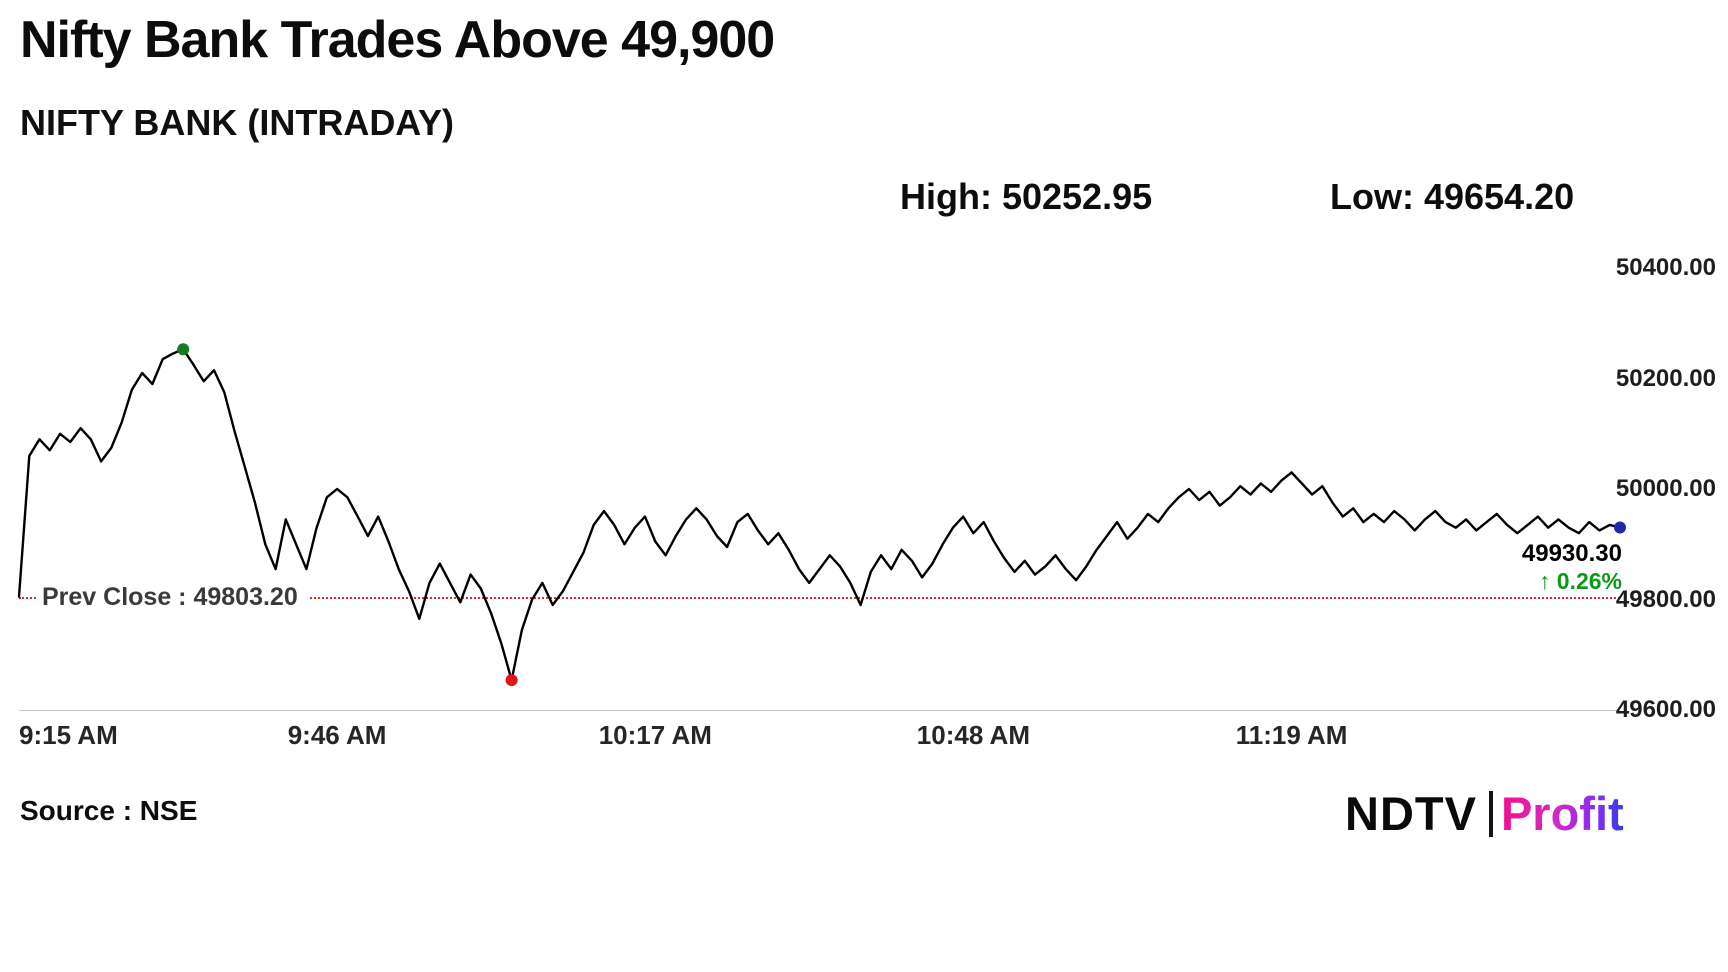  What do you see at coordinates (973, 735) in the screenshot?
I see `x-axis-label: 10:48 AM` at bounding box center [973, 735].